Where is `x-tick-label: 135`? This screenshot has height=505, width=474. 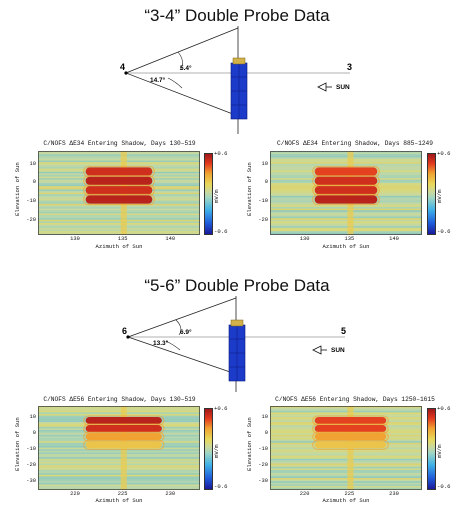
x-tick-label: 135 is located at coordinates (122, 239).